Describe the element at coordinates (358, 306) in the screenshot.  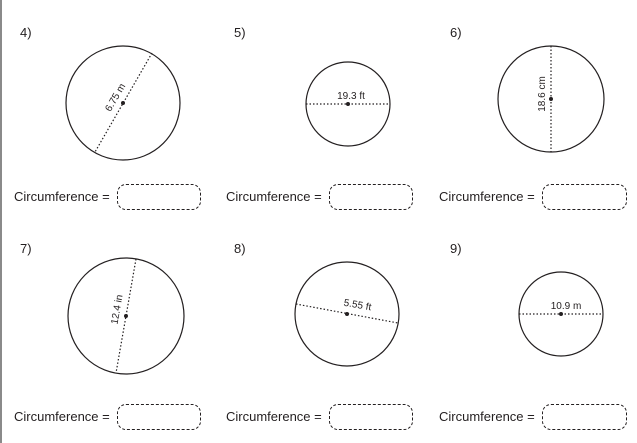
I see `measure-label: 5.55 ft` at that location.